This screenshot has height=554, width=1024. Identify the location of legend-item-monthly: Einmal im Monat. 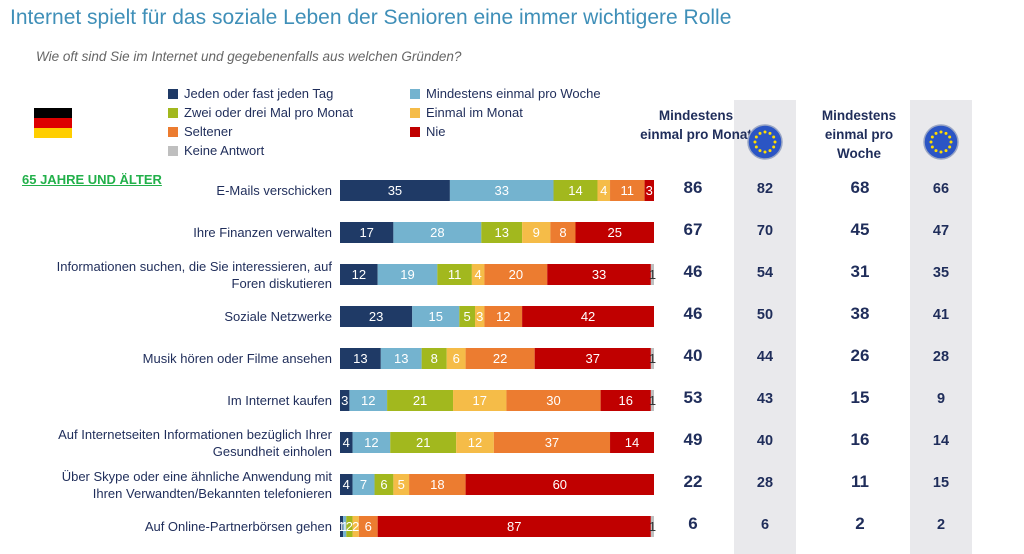
(466, 112).